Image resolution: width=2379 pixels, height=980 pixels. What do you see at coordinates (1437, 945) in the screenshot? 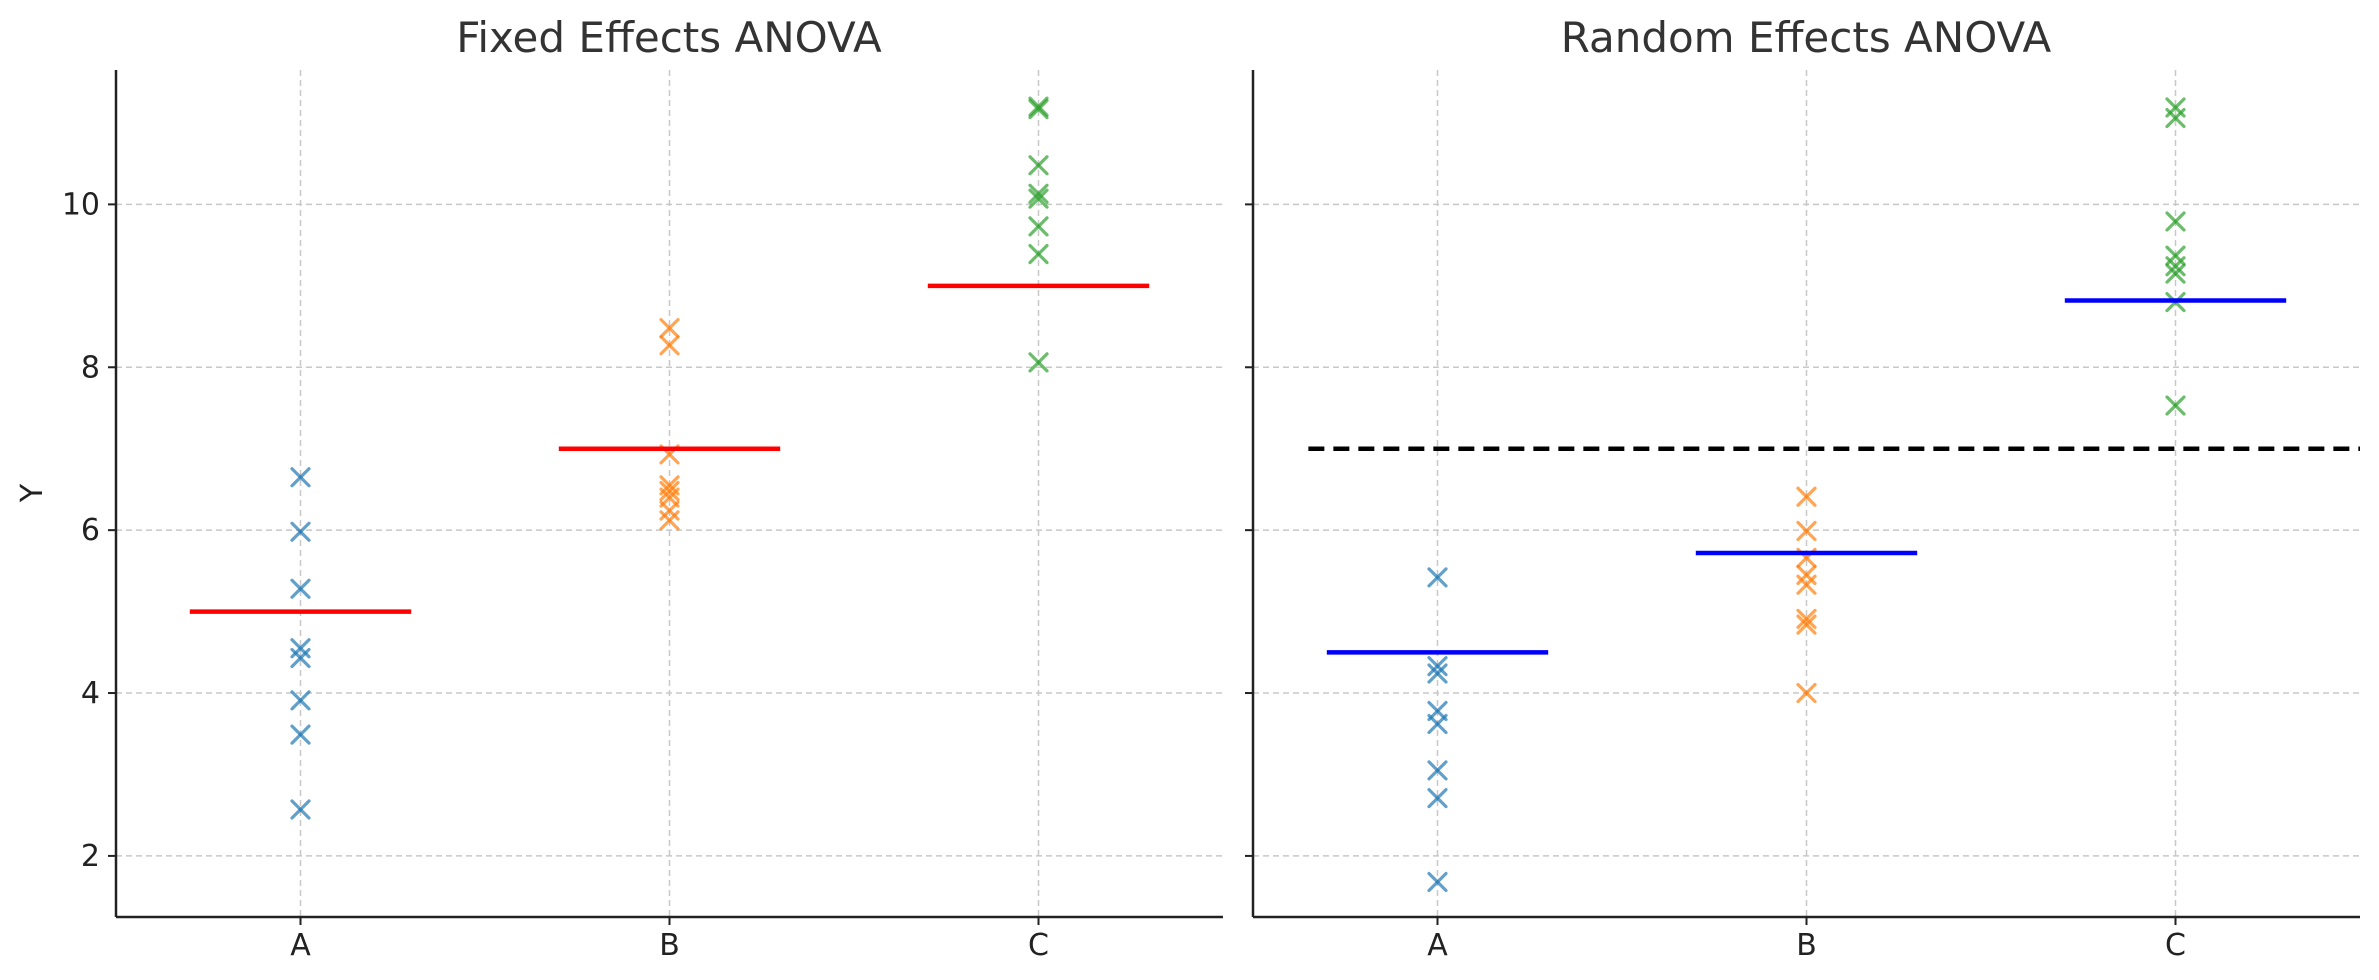
I see `random-effects-x-tick-label-A: A` at bounding box center [1437, 945].